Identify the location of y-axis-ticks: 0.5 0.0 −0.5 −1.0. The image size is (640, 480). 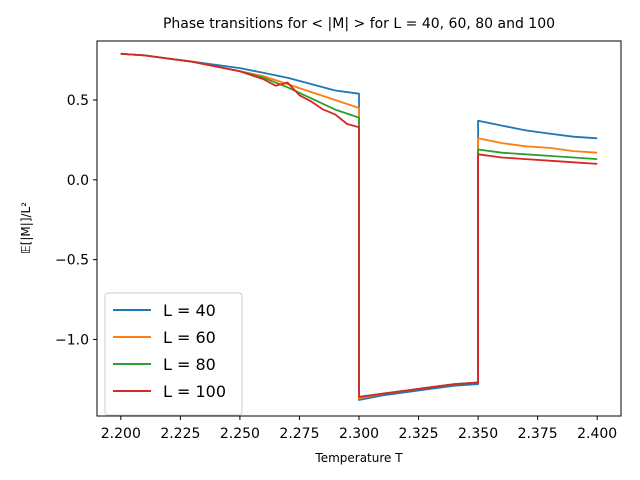
(76, 220).